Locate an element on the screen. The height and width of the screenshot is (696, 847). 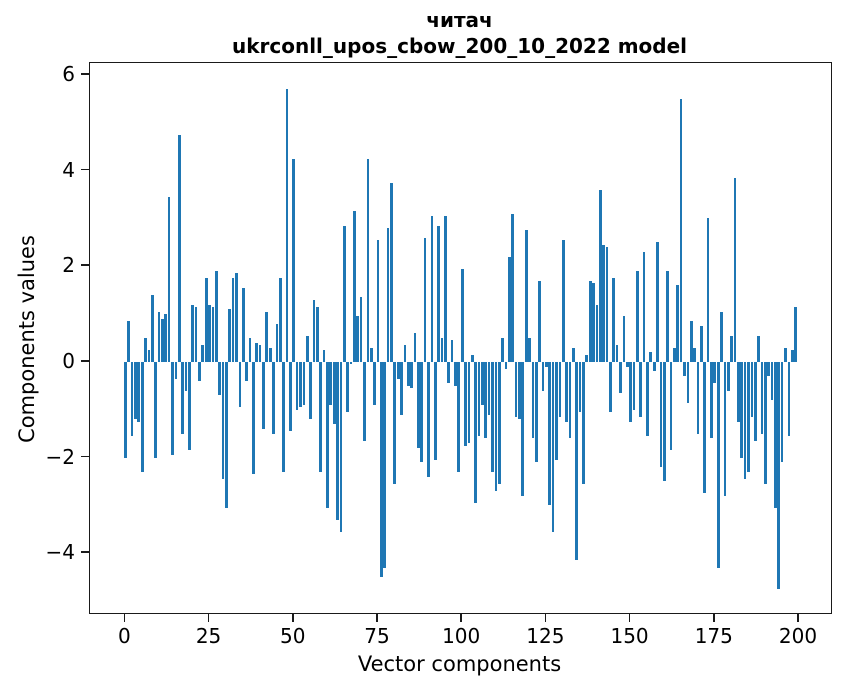
xtick-label-125: 125 is located at coordinates (545, 636).